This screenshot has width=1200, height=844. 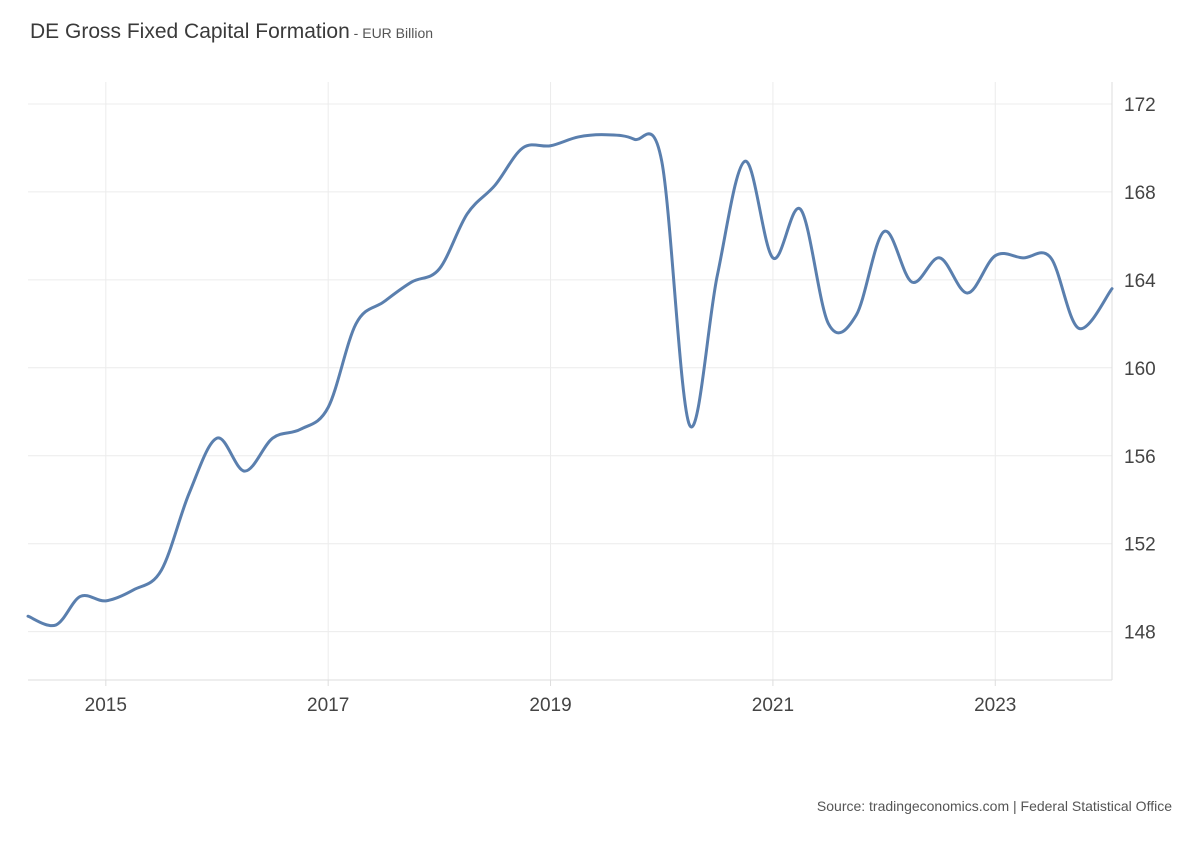 I want to click on y-tick-label: 160, so click(x=1140, y=369).